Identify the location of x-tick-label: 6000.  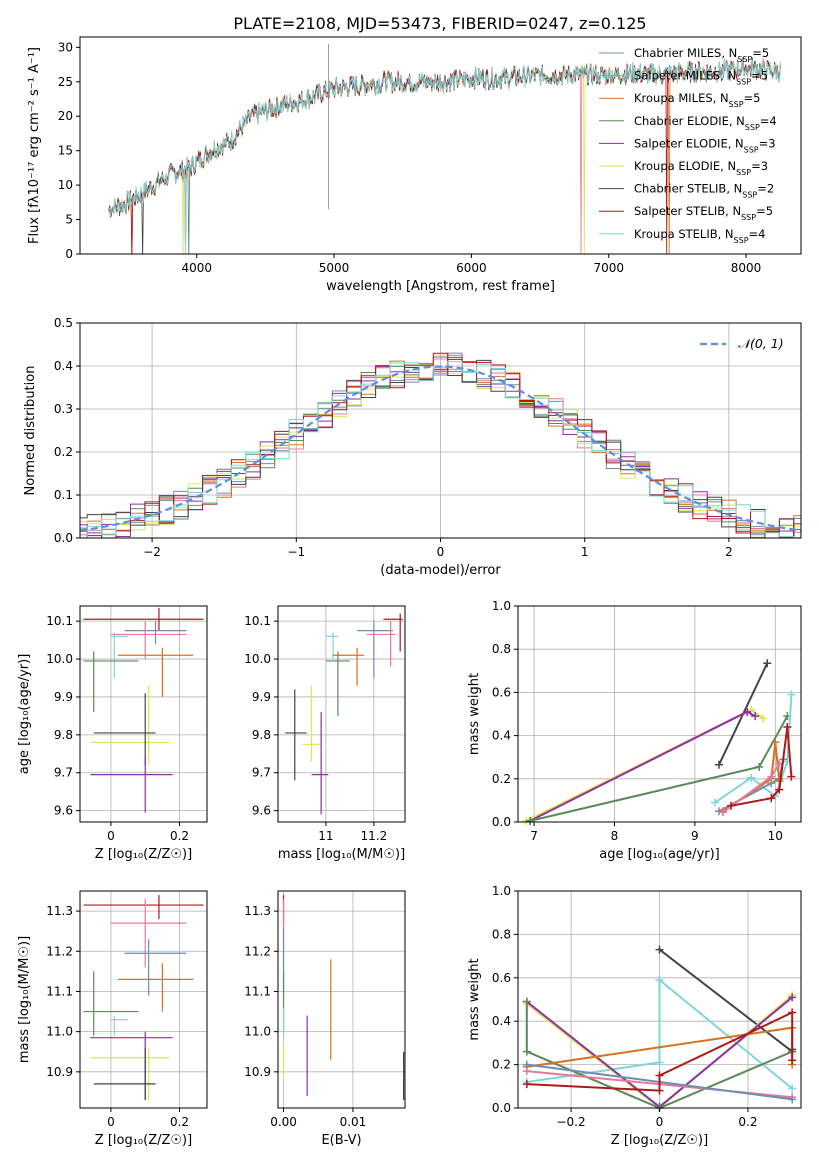
(471, 268).